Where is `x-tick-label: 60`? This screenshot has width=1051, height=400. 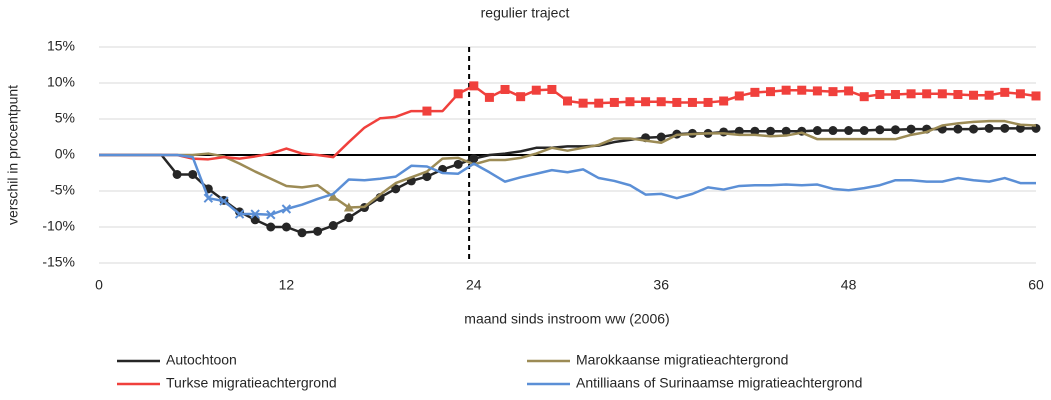 x-tick-label: 60 is located at coordinates (1036, 285).